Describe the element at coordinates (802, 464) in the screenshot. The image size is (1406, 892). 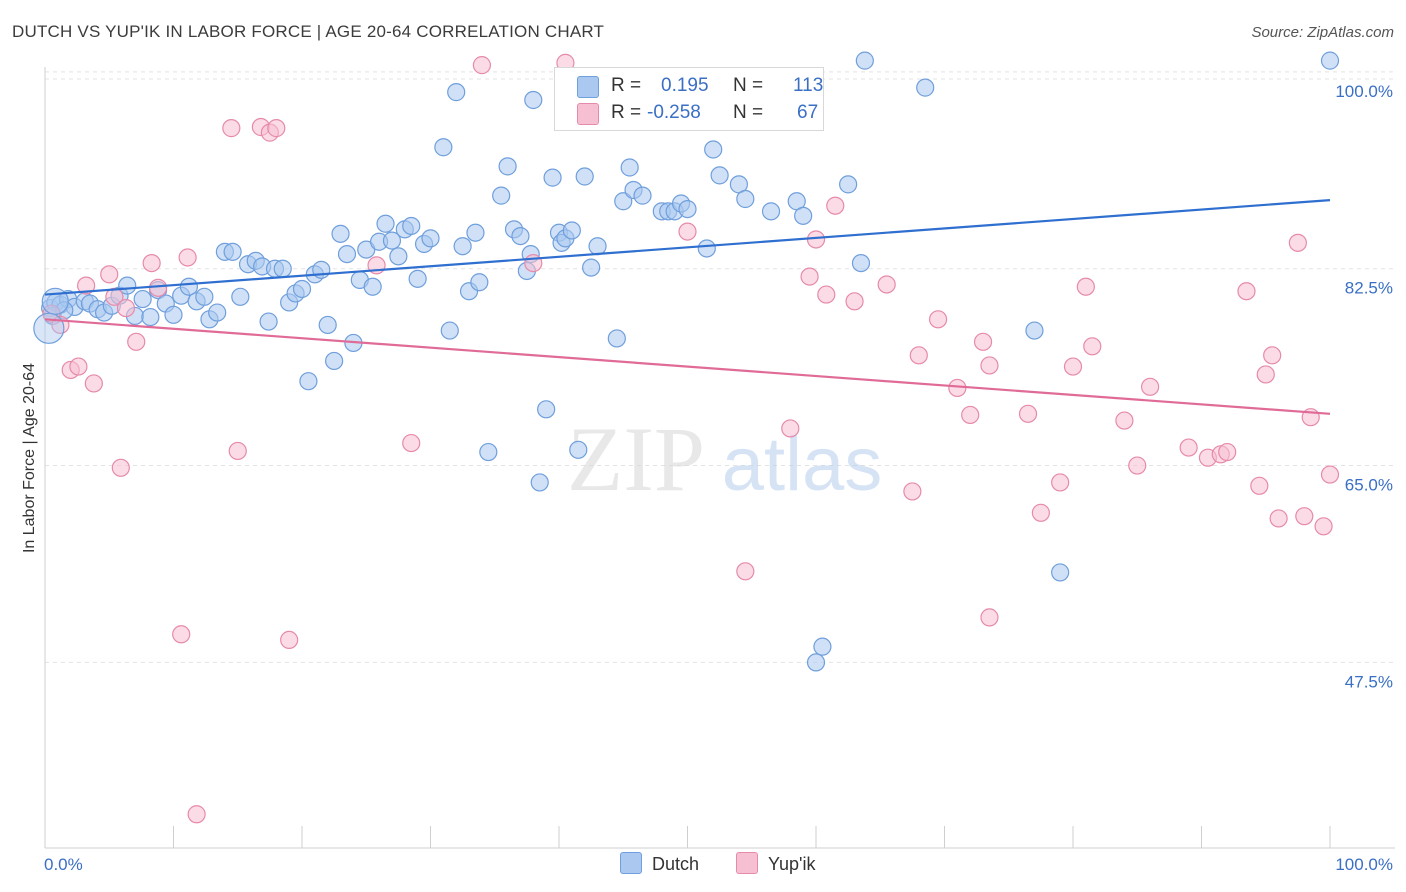
I see `watermark-atlas: atlas` at that location.